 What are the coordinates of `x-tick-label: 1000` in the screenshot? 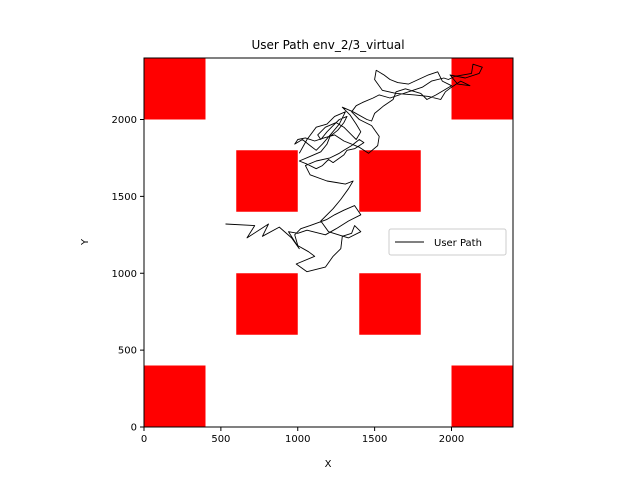 It's located at (297, 439).